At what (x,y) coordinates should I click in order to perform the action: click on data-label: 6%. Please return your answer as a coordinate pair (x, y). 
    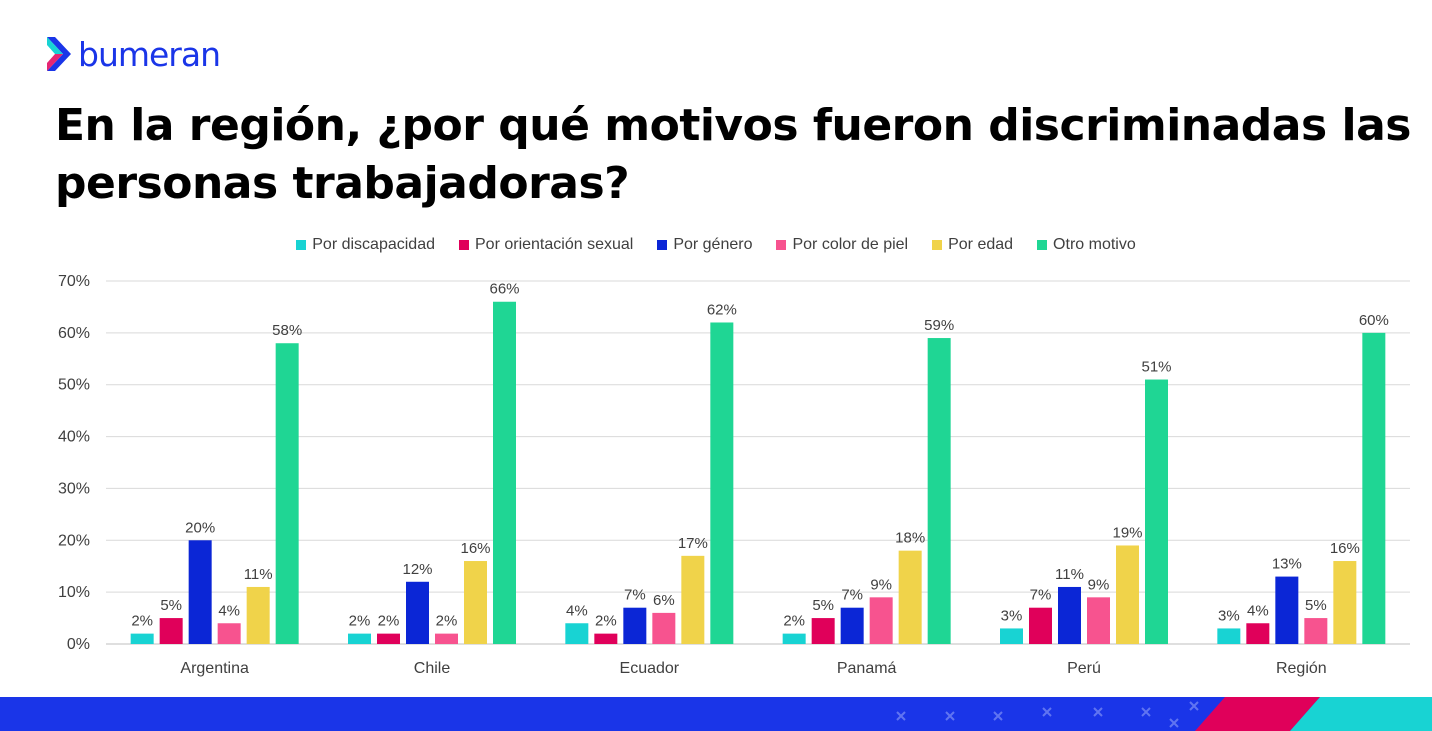
    Looking at the image, I should click on (664, 600).